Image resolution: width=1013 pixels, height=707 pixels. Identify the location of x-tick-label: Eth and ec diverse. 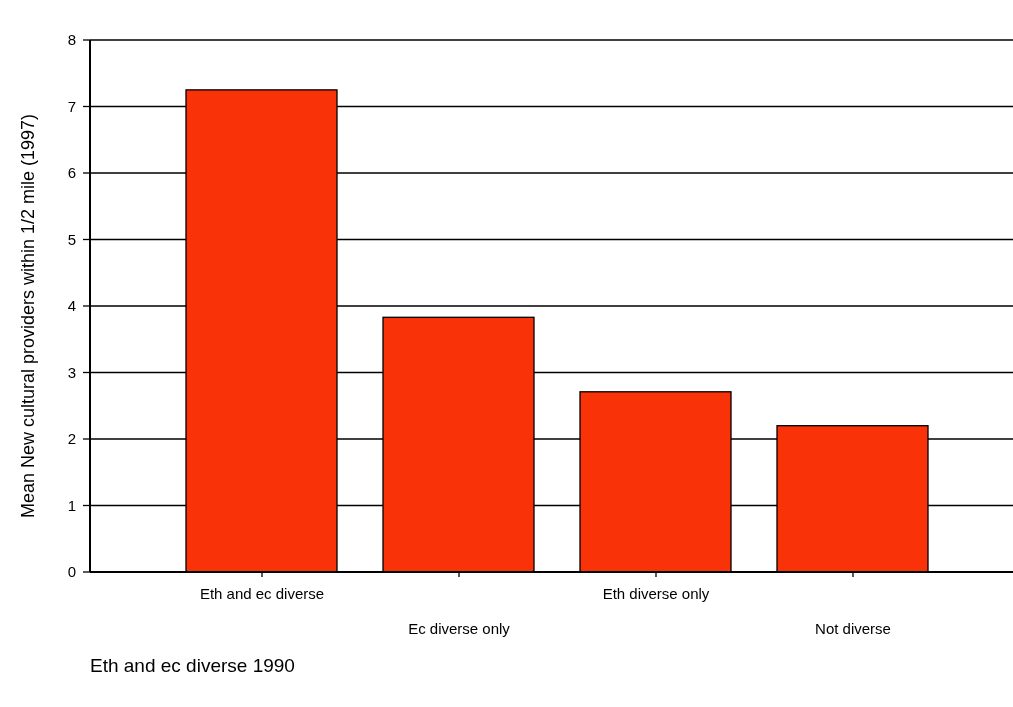
(262, 593).